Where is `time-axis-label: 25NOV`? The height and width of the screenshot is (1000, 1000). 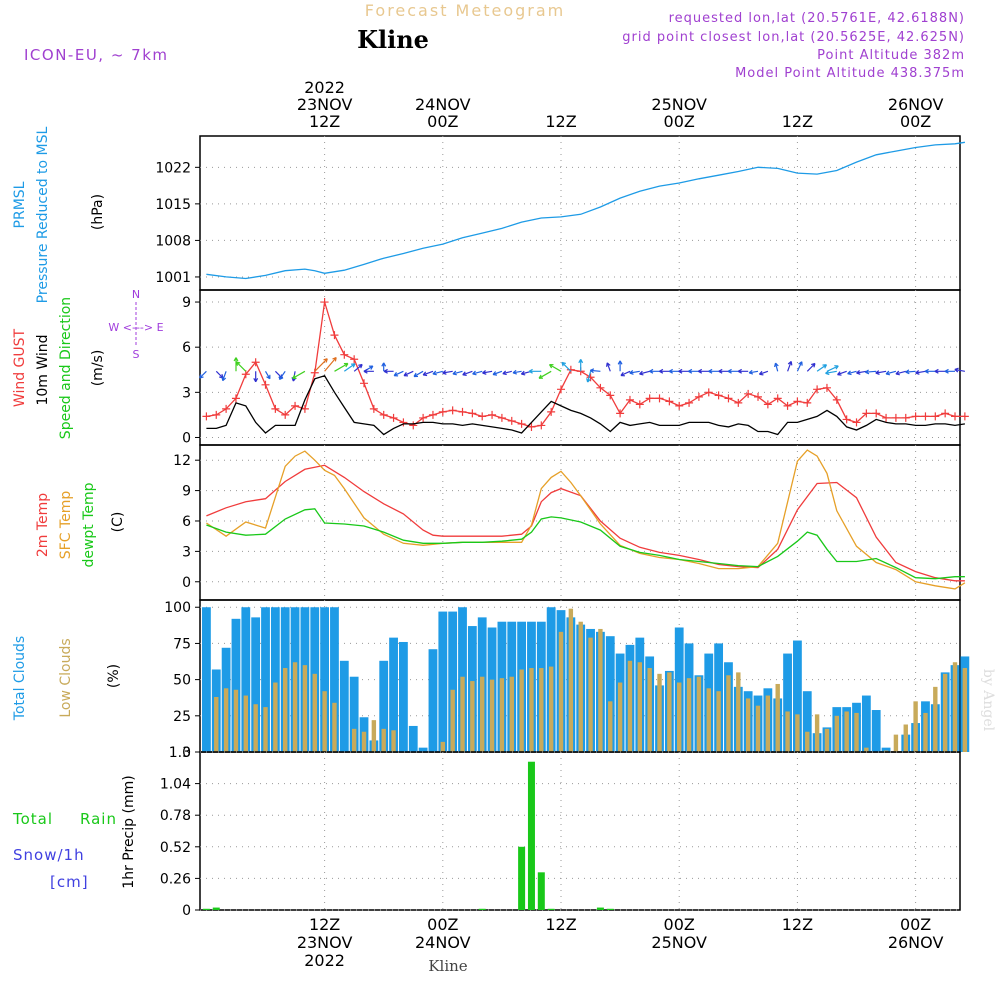 time-axis-label: 25NOV is located at coordinates (679, 942).